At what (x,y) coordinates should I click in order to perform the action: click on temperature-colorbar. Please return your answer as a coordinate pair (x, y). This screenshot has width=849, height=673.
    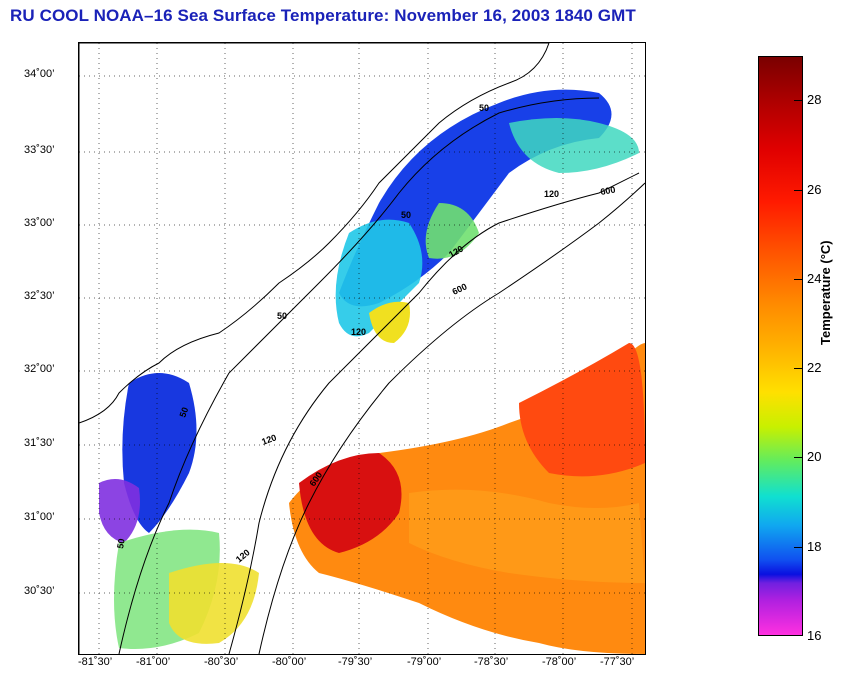
    Looking at the image, I should click on (780, 346).